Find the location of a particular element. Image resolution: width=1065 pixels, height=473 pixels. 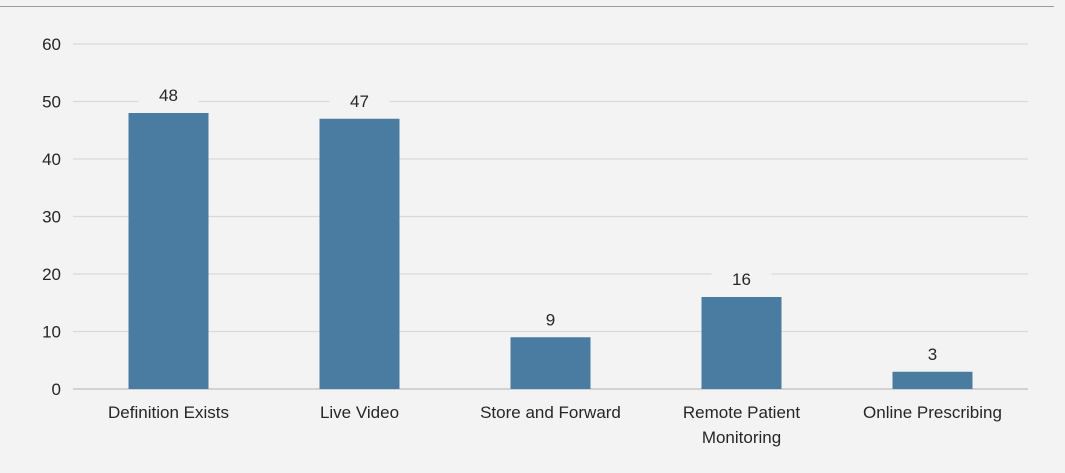

y-tick-label: 60 is located at coordinates (51, 44).